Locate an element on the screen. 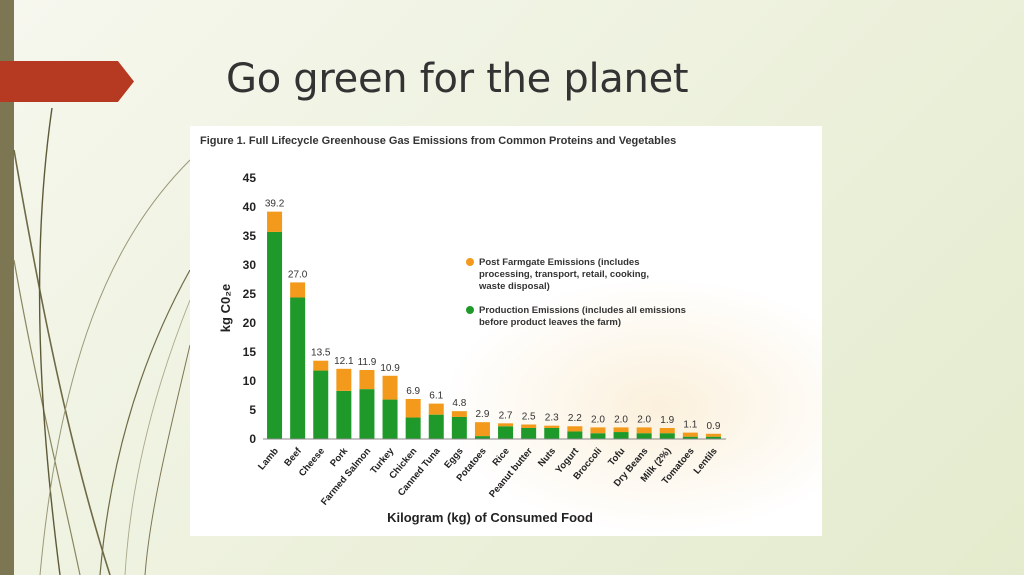  bar-value-label: 1.1 is located at coordinates (690, 425).